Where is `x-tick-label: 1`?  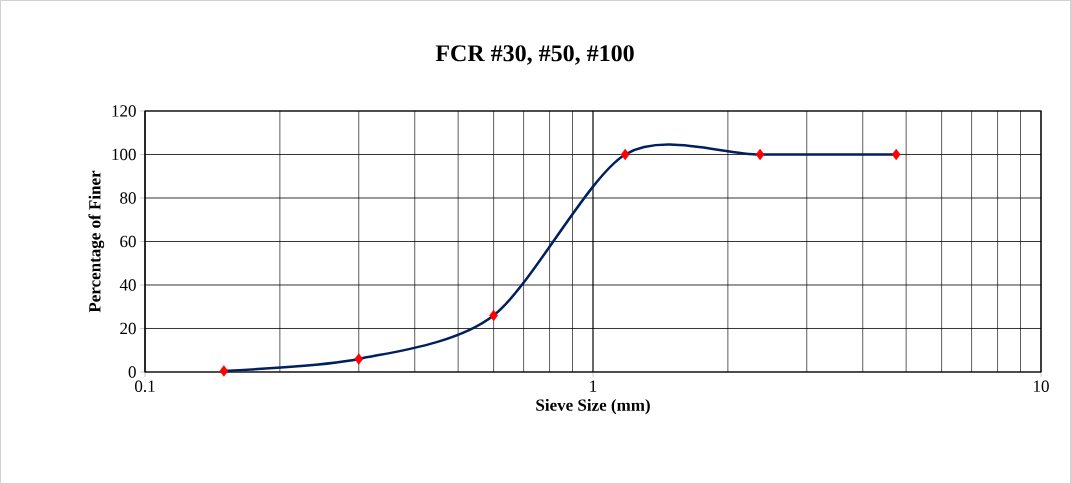 x-tick-label: 1 is located at coordinates (593, 386).